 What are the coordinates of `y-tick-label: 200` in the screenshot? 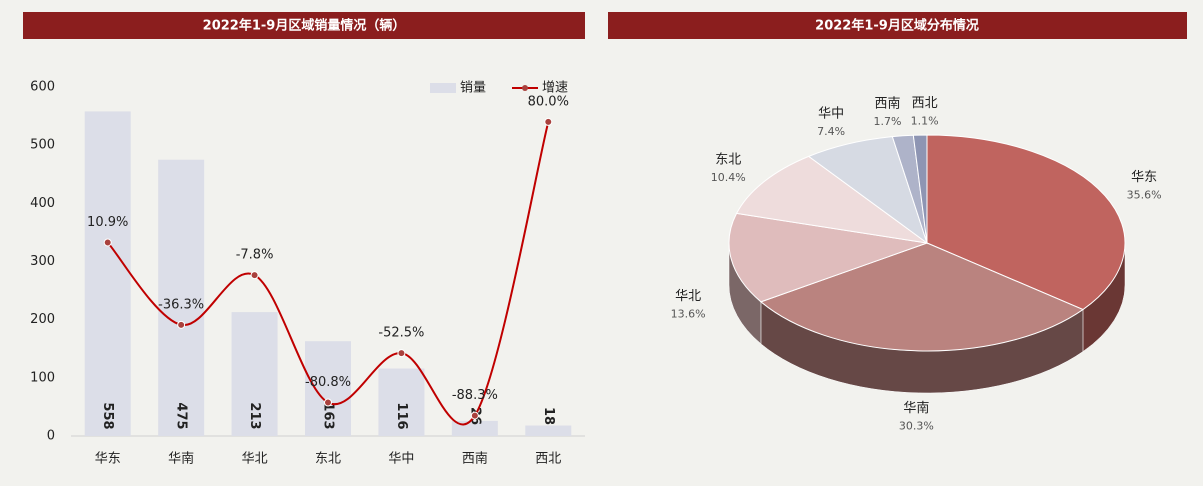 It's located at (42, 319).